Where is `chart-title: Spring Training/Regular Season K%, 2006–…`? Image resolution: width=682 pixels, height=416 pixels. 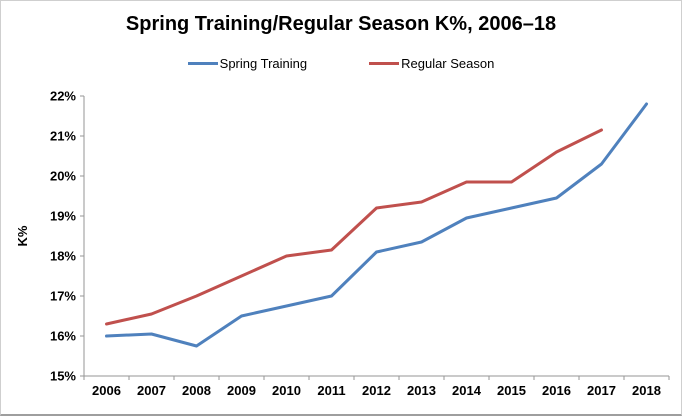
chart-title: Spring Training/Regular Season K%, 2006–… is located at coordinates (341, 24).